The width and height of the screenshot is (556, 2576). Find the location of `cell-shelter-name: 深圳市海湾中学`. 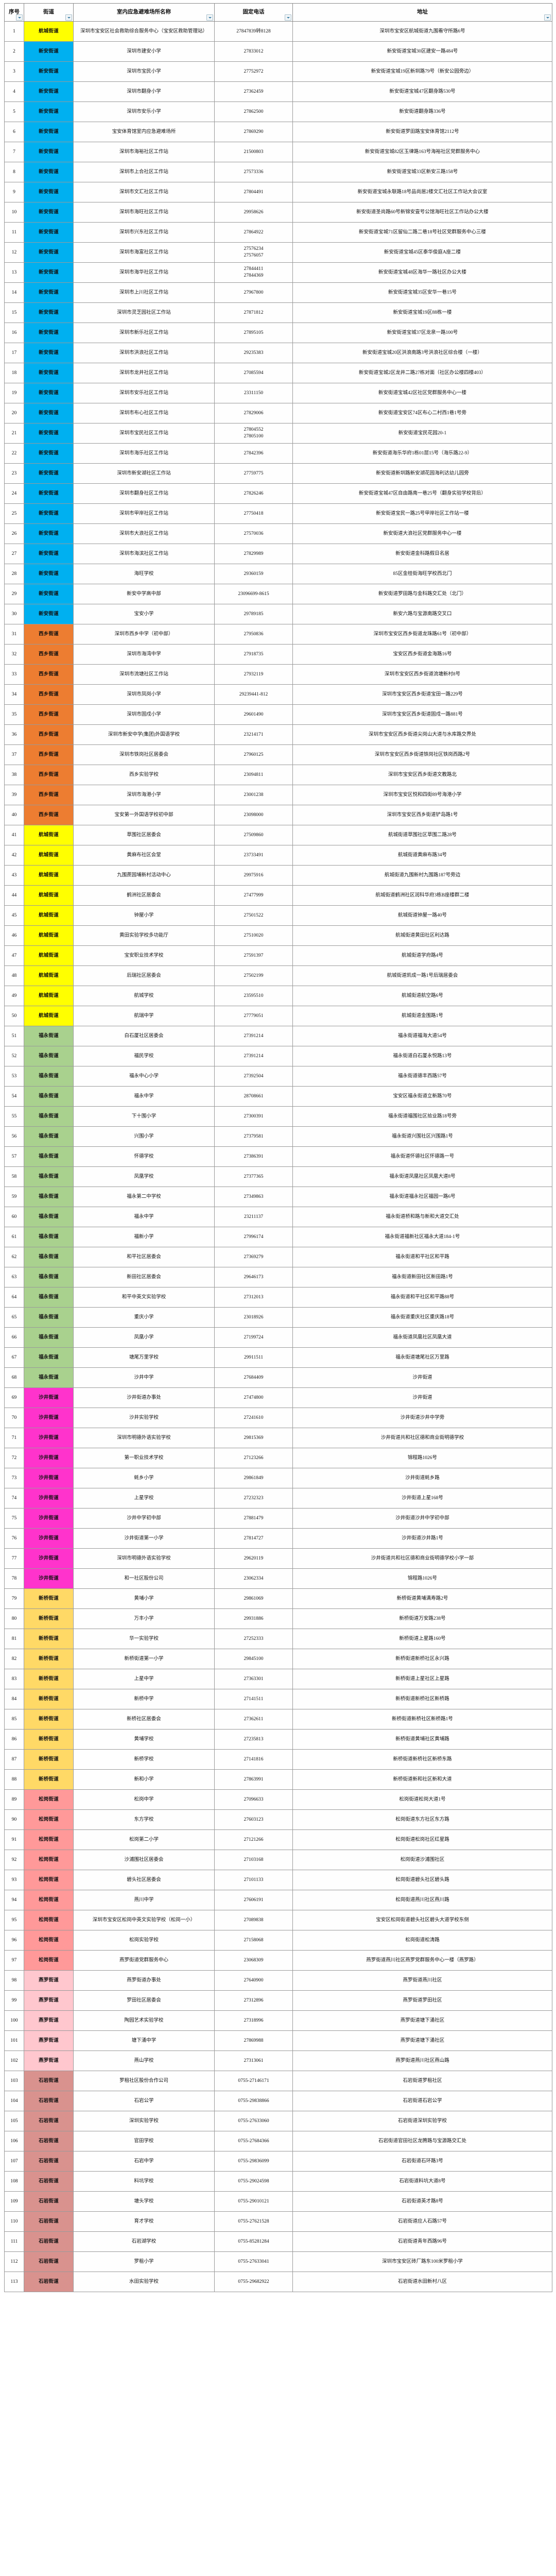

cell-shelter-name: 深圳市海湾中学 is located at coordinates (144, 654).